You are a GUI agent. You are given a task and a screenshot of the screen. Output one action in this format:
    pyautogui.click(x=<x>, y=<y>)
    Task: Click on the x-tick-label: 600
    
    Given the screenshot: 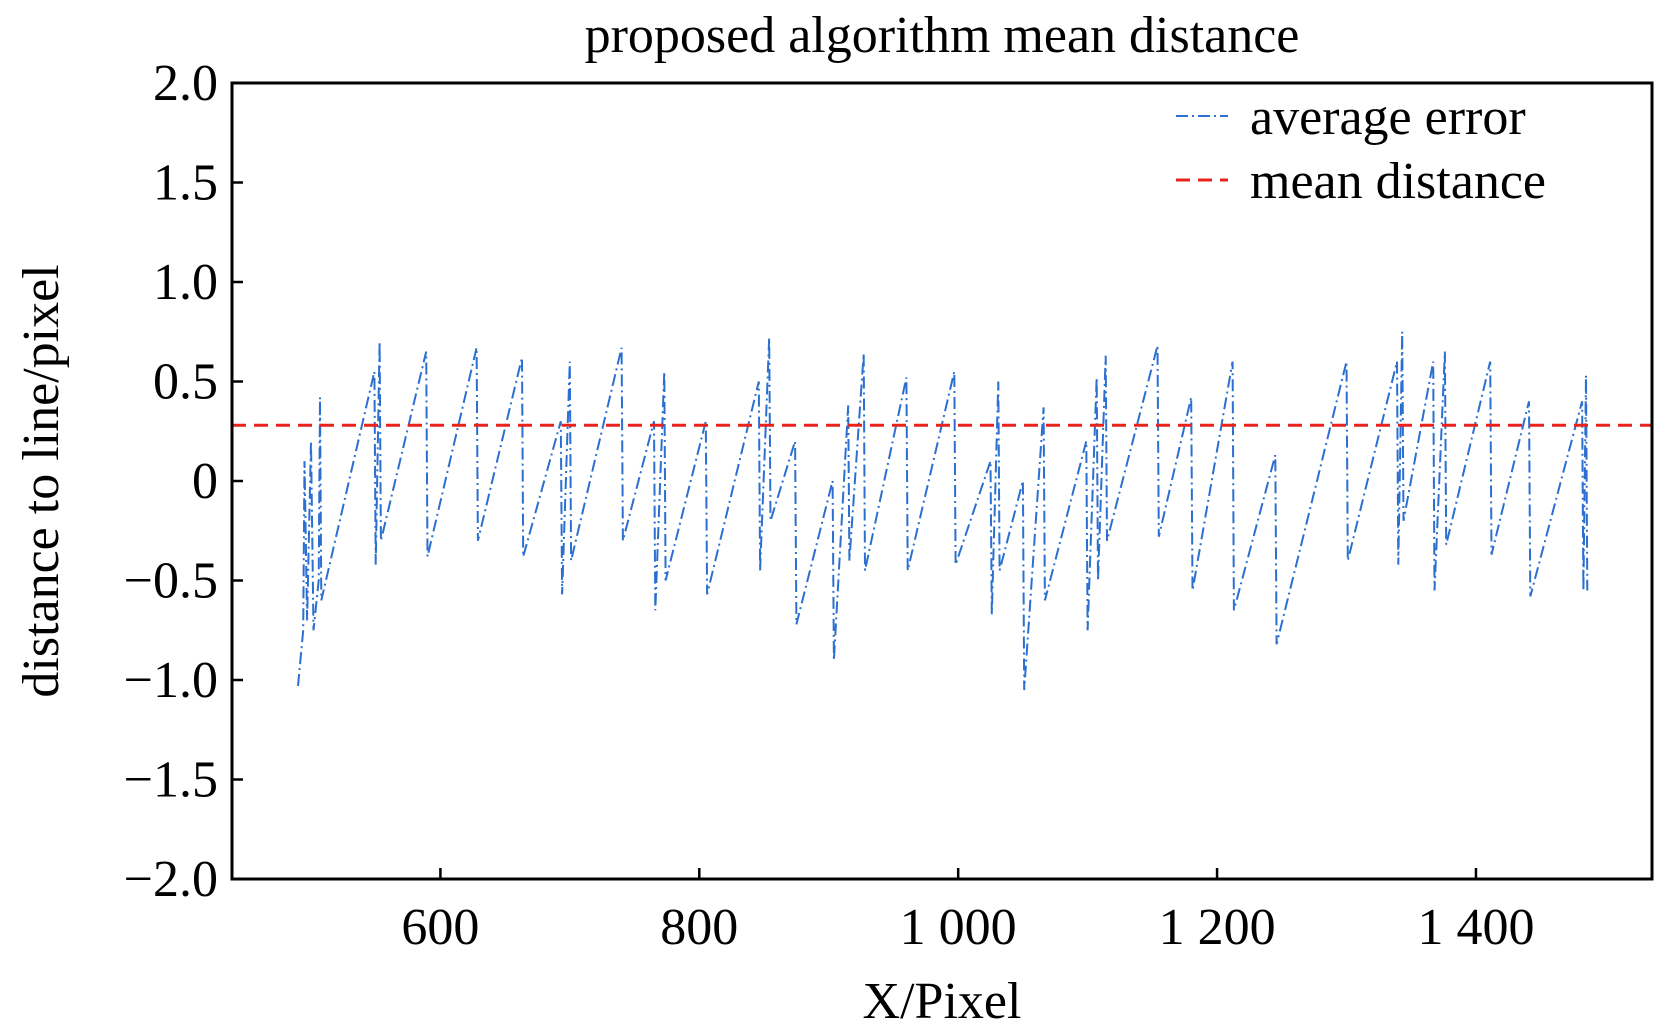 What is the action you would take?
    pyautogui.click(x=440, y=927)
    